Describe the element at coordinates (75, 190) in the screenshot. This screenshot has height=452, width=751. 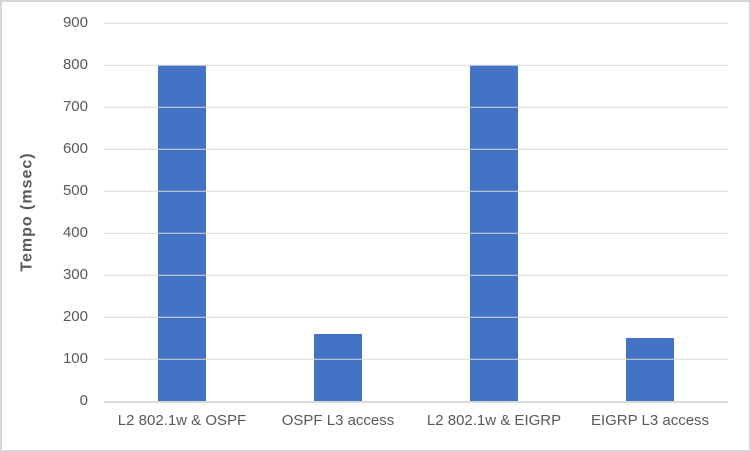
I see `y-axis-tick-label: 500` at that location.